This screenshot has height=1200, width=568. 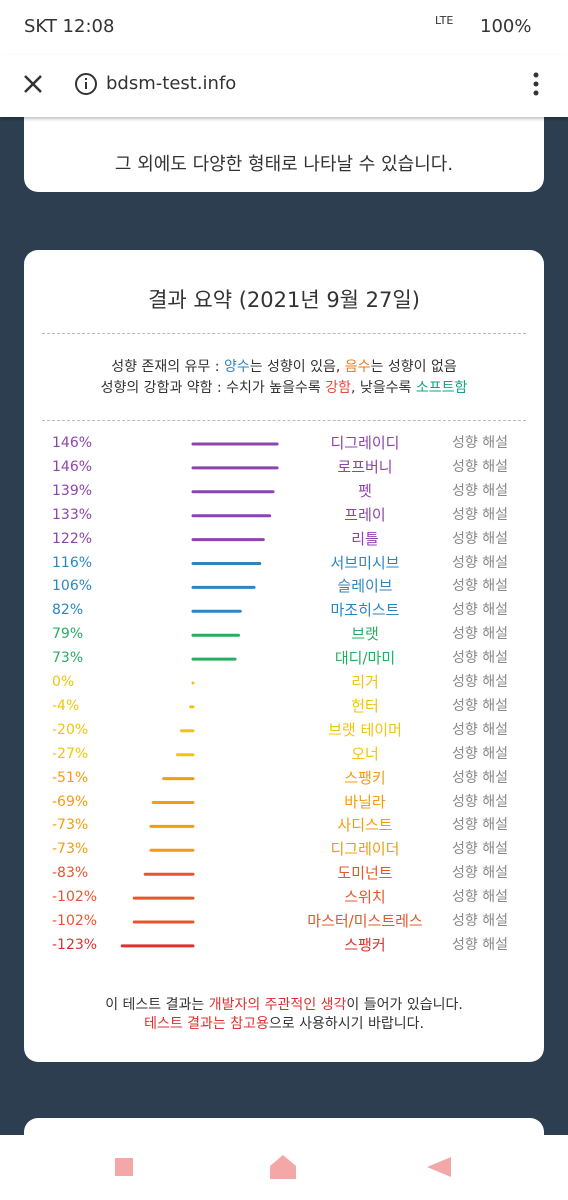 What do you see at coordinates (365, 921) in the screenshot?
I see `type-name: 마스터/미스트레스` at bounding box center [365, 921].